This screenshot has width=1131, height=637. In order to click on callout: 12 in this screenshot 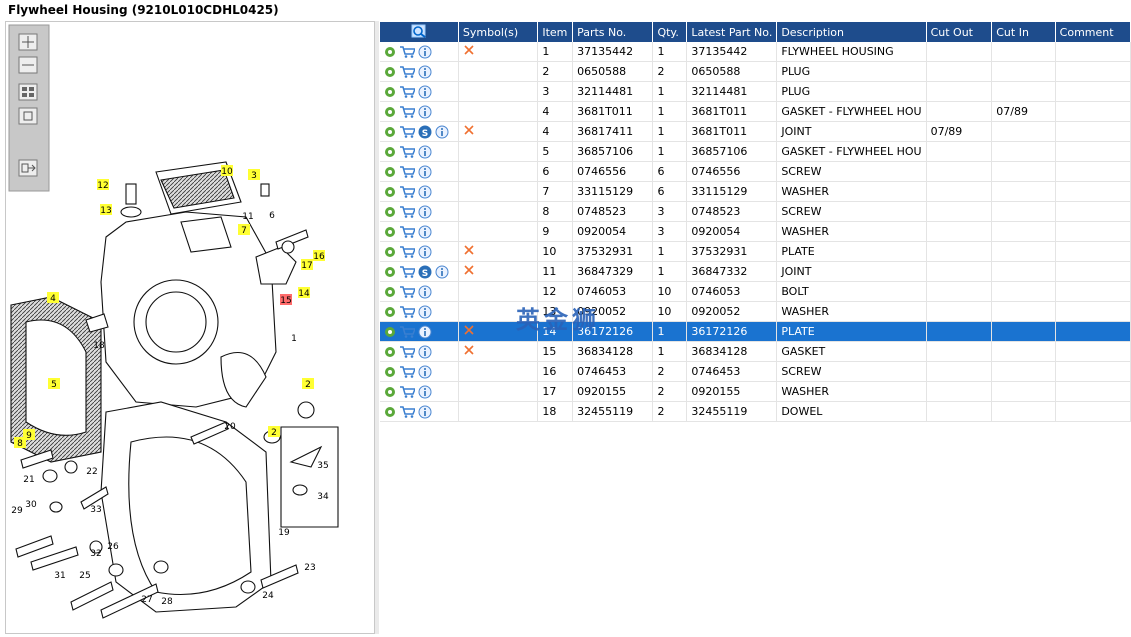, I will do `click(103, 185)`.